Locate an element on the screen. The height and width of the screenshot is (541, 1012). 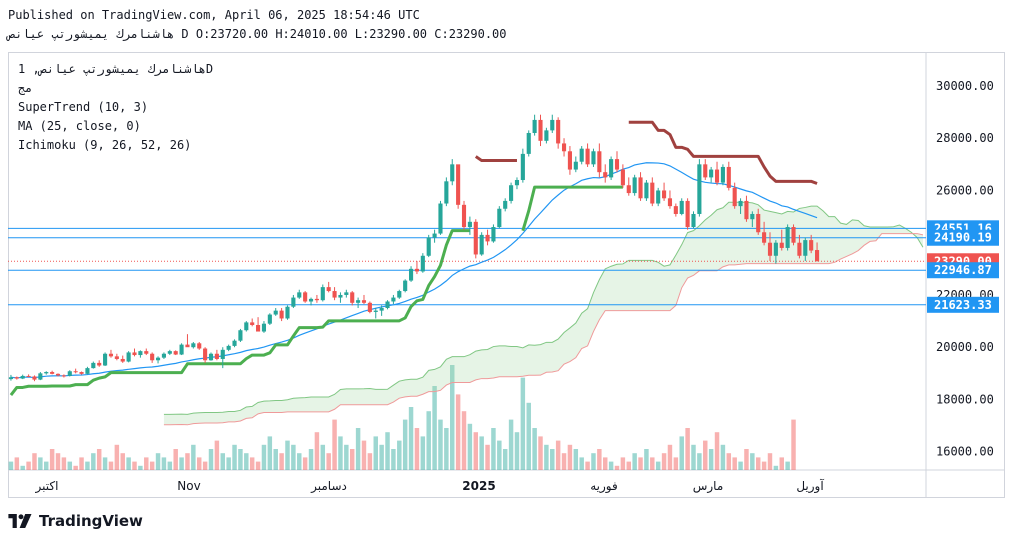
legend-ichimoku: Ichimoku (9, 26, 52, 26) is located at coordinates (105, 145).